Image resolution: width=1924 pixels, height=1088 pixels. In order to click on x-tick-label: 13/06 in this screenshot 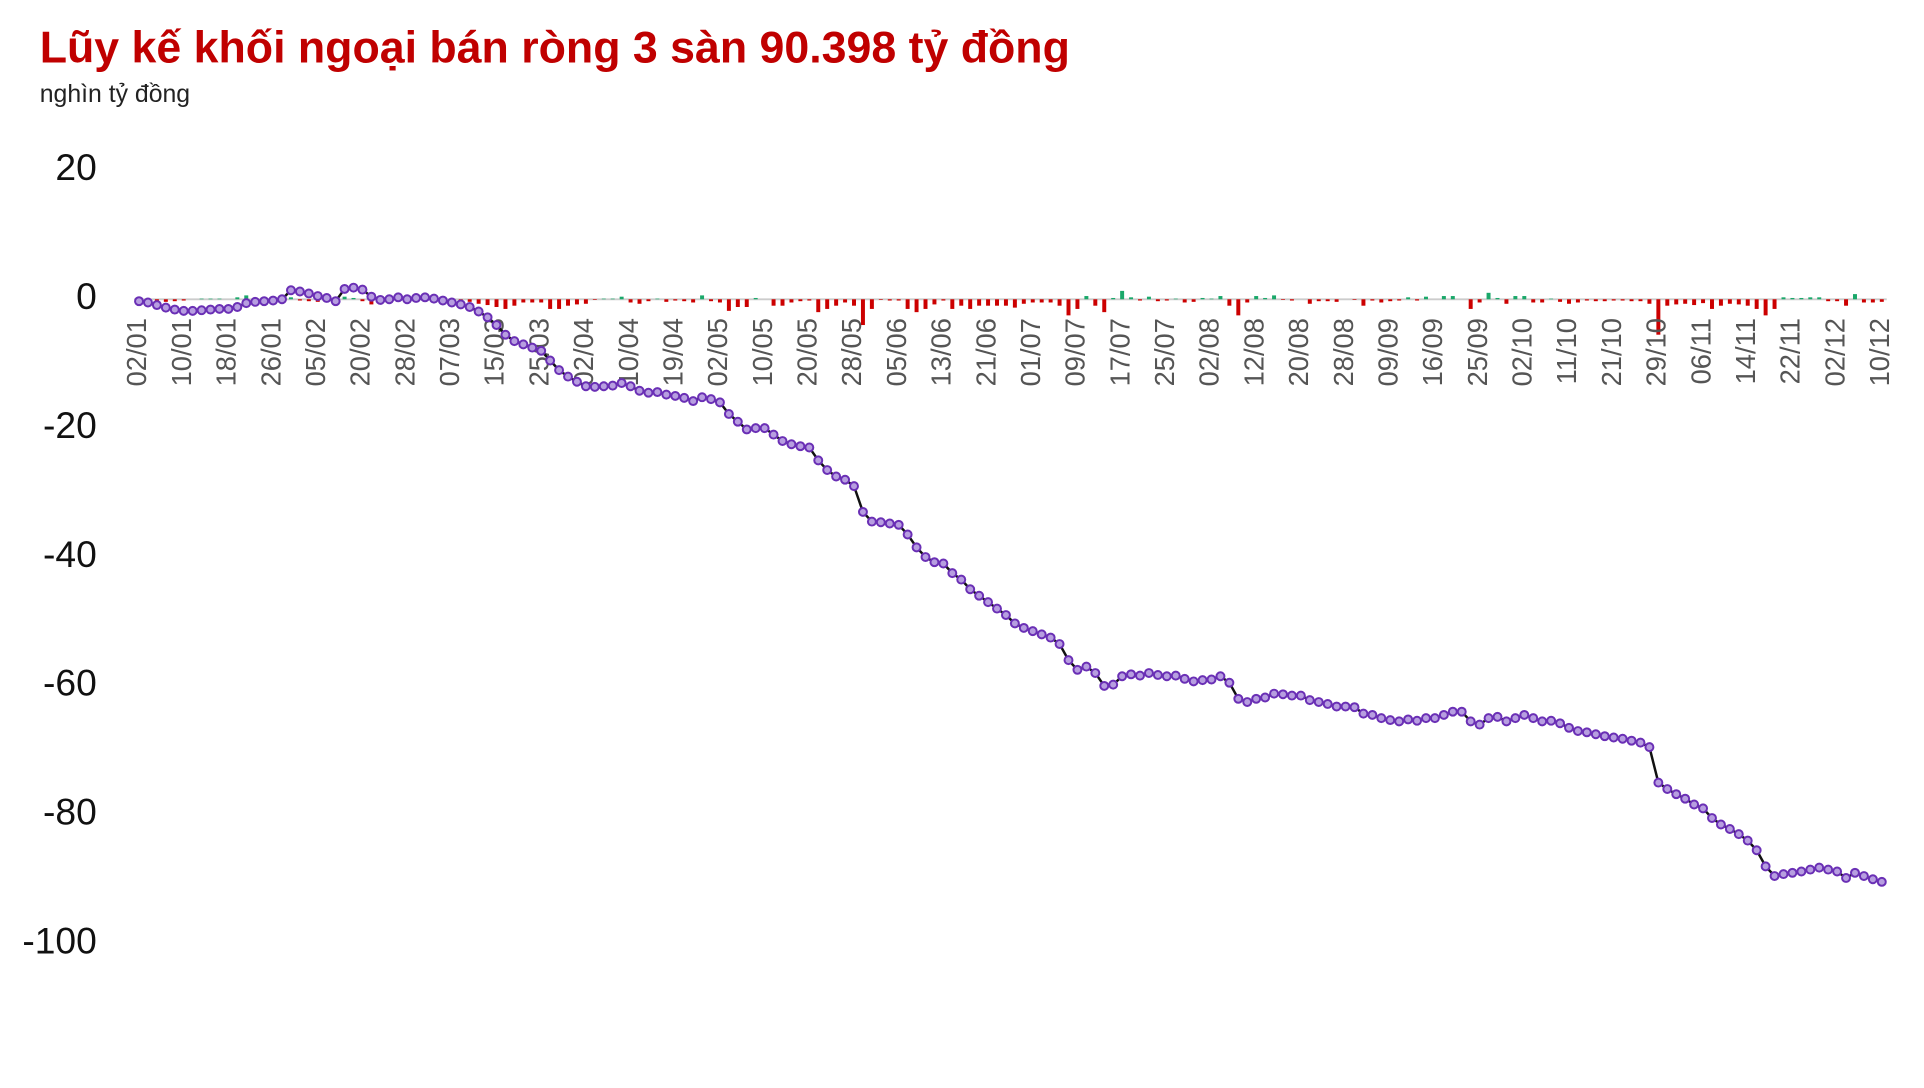, I will do `click(941, 352)`.